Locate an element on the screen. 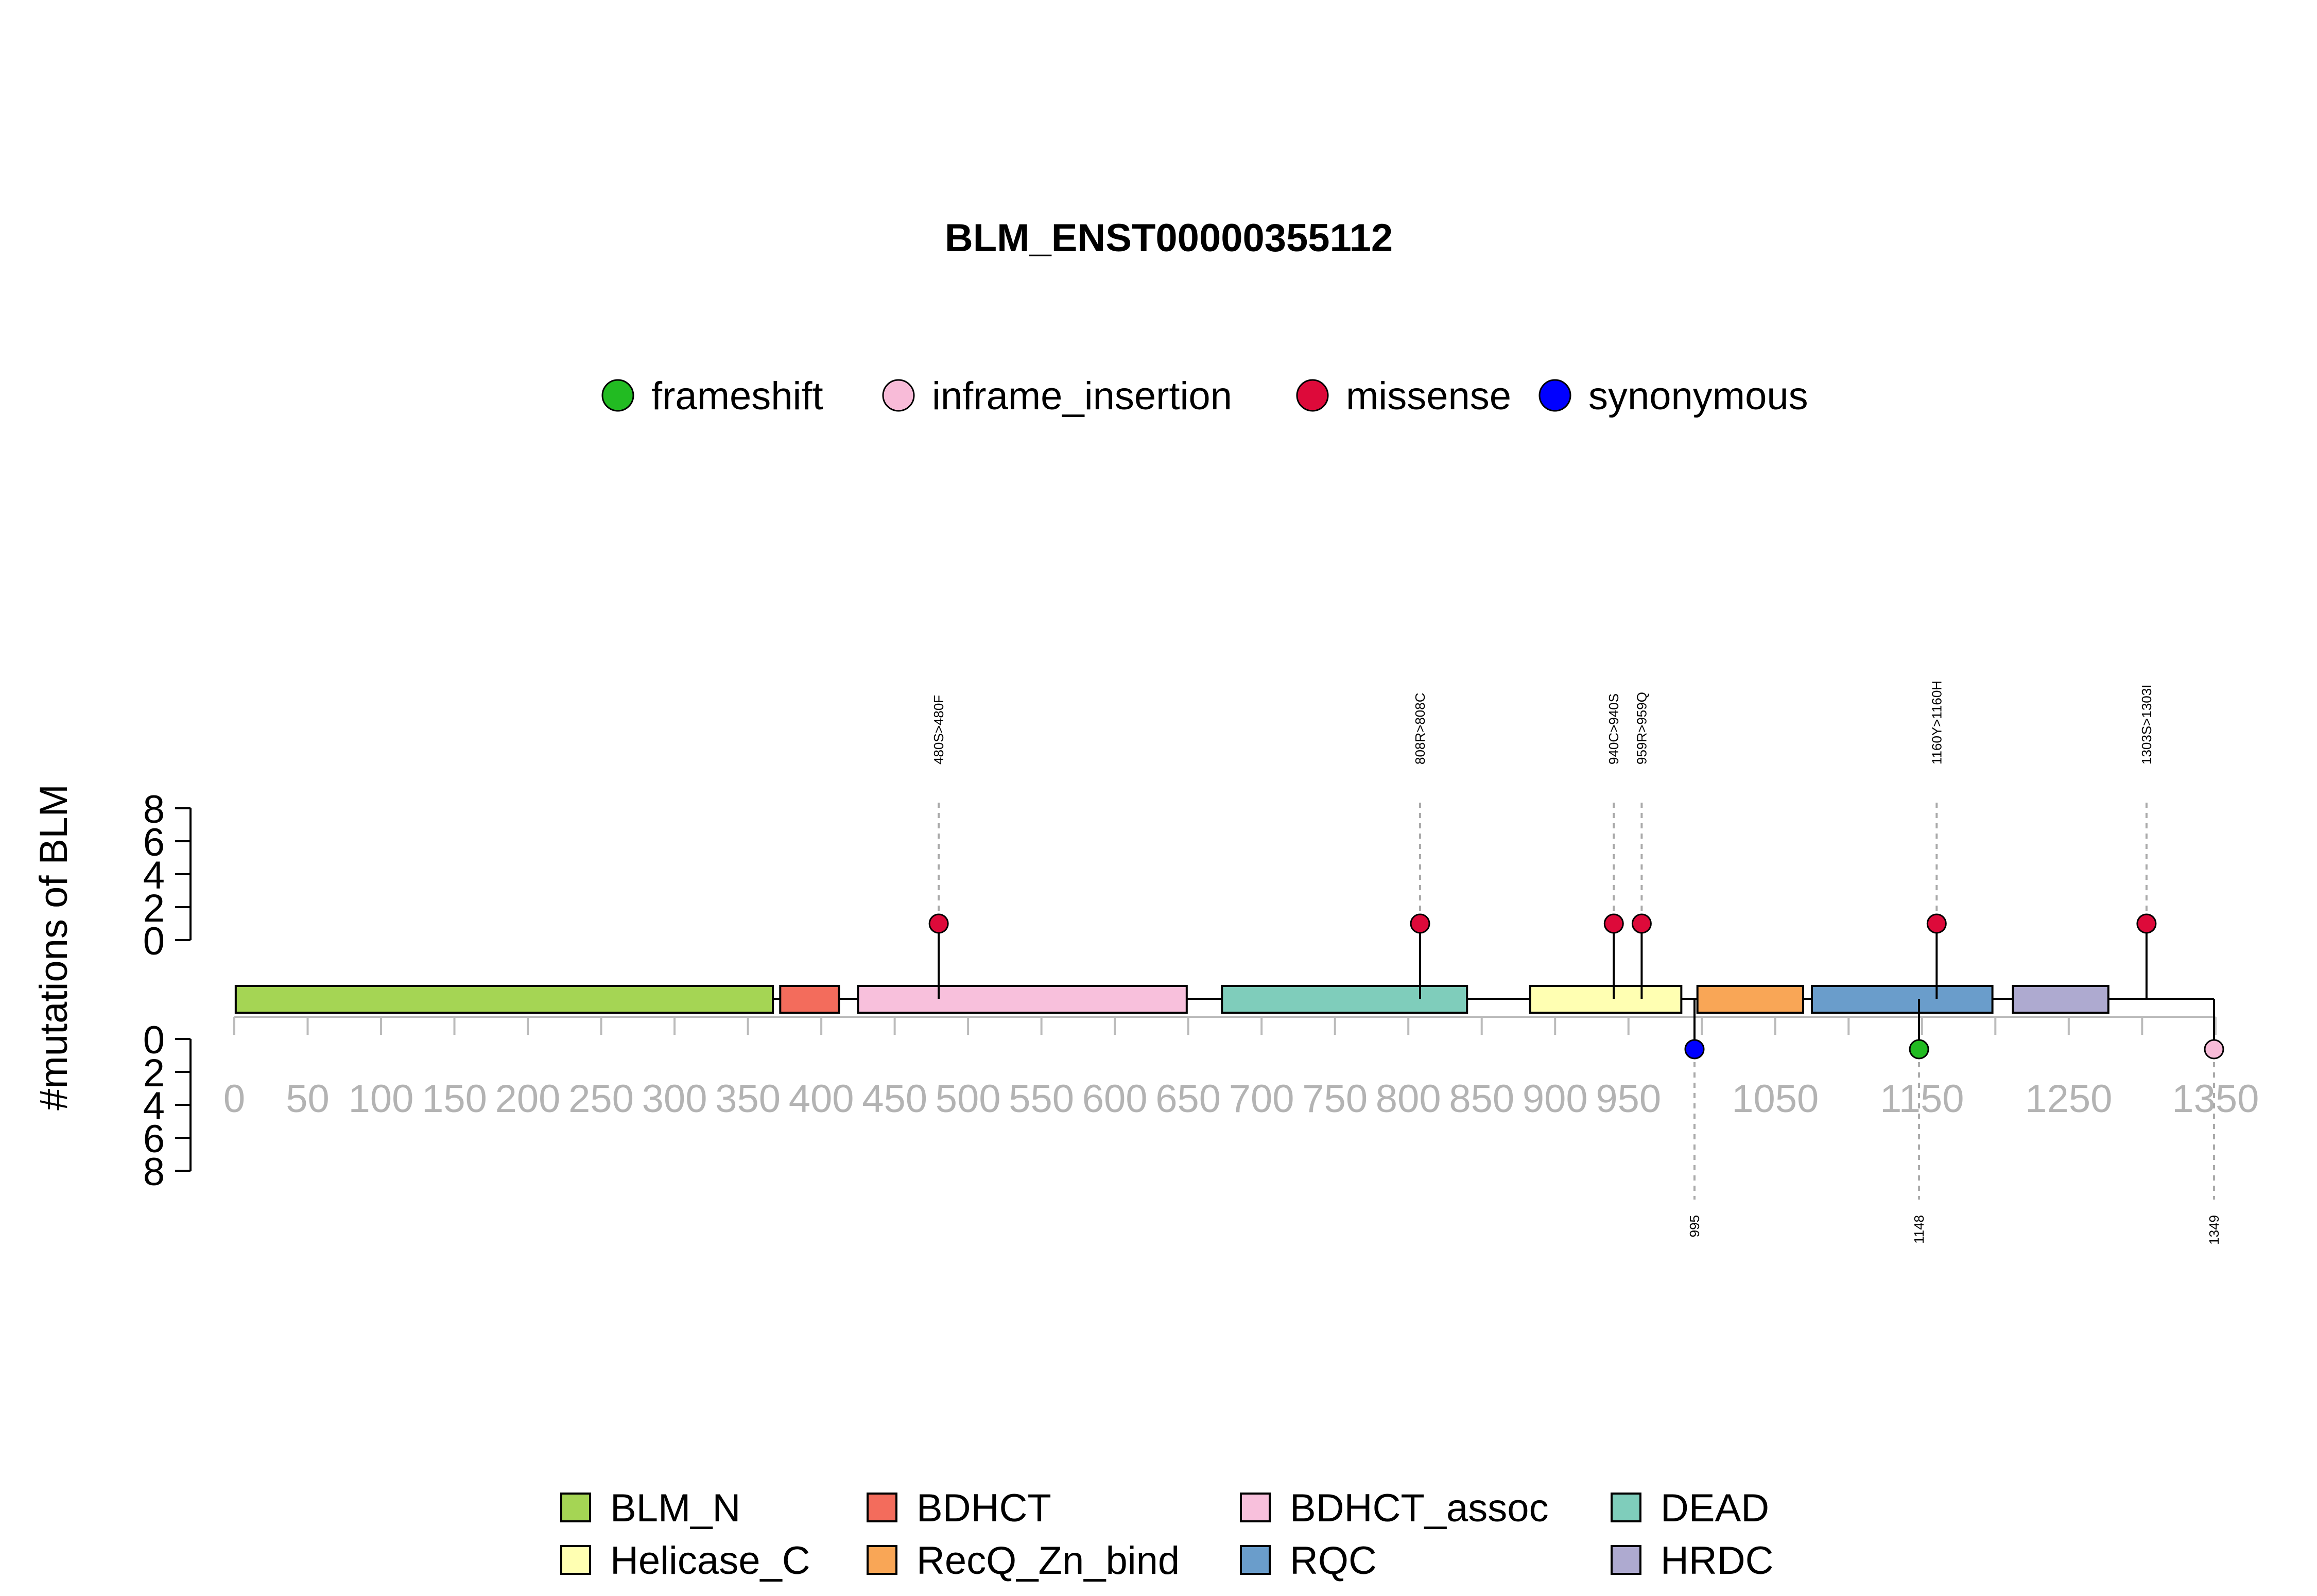 The width and height of the screenshot is (2317, 1596). legend-label-frameshift: frameshift is located at coordinates (737, 396).